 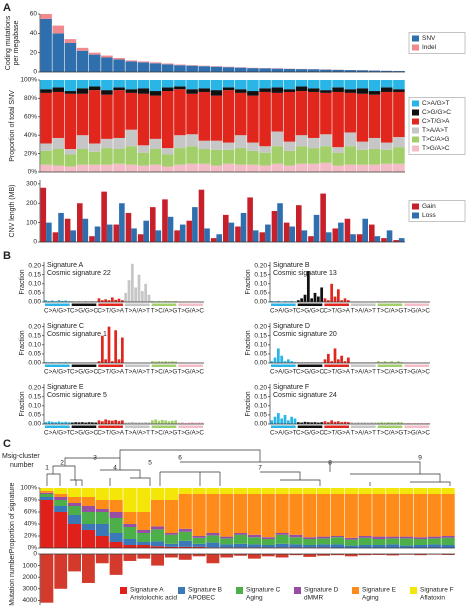 I want to click on y-tick-label: 0.05, so click(x=260, y=415).